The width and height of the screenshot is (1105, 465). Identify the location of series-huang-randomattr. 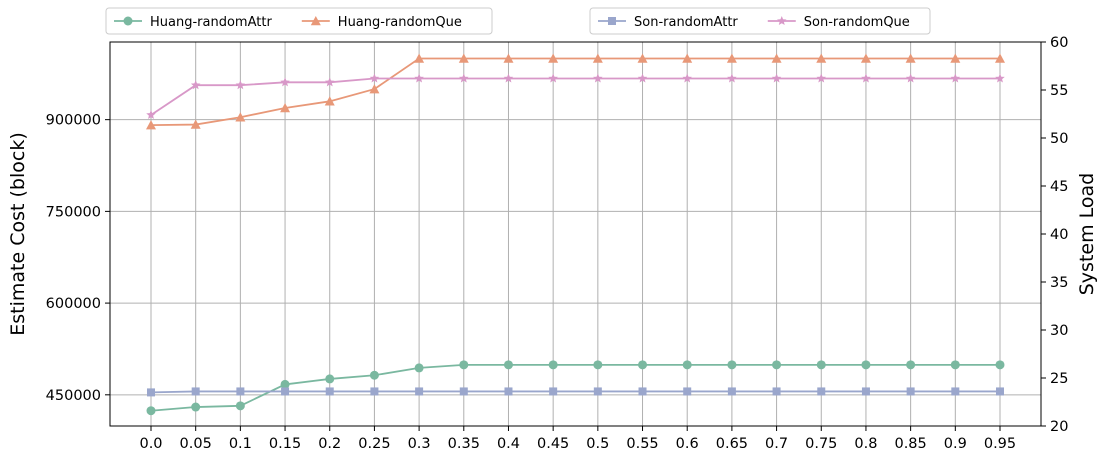
(575, 388).